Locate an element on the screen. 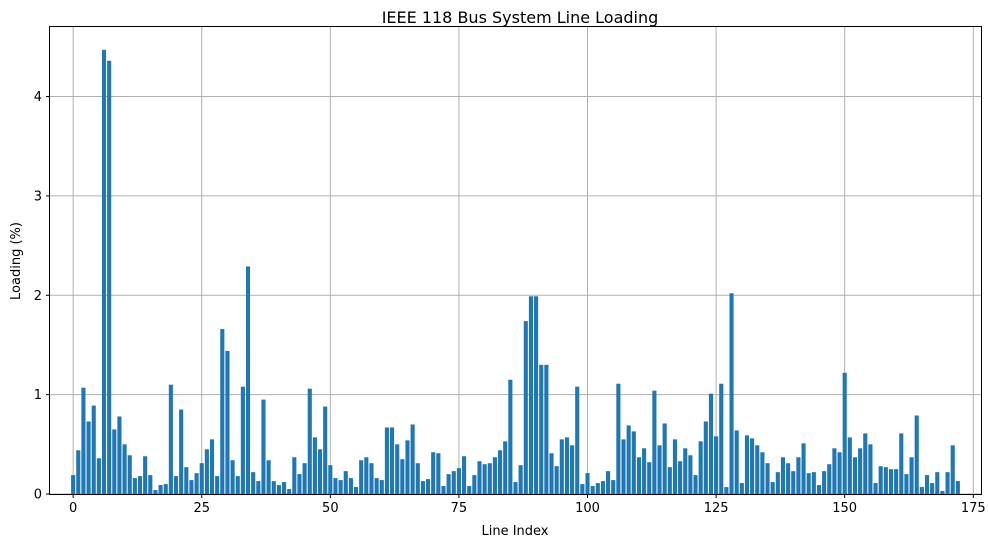 Image resolution: width=988 pixels, height=551 pixels. y-tick-label: 0 is located at coordinates (38, 495).